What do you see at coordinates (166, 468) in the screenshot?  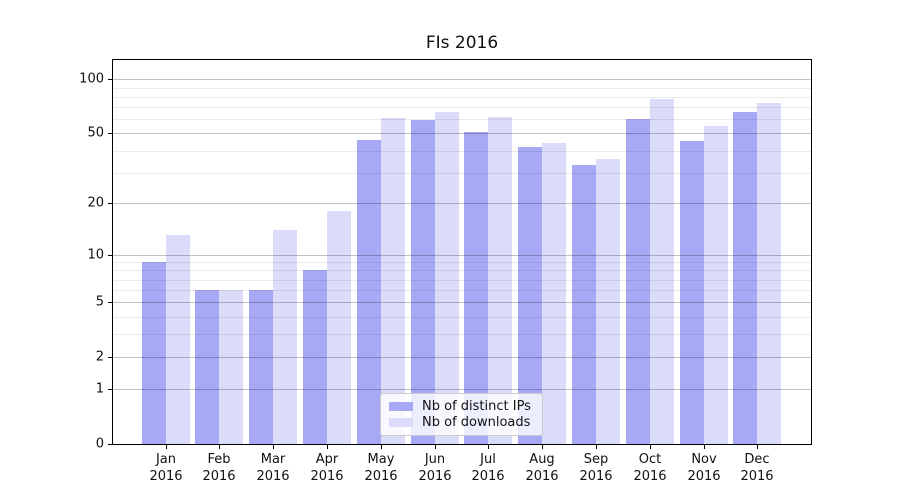 I see `x-tick-label: Jan 2016` at bounding box center [166, 468].